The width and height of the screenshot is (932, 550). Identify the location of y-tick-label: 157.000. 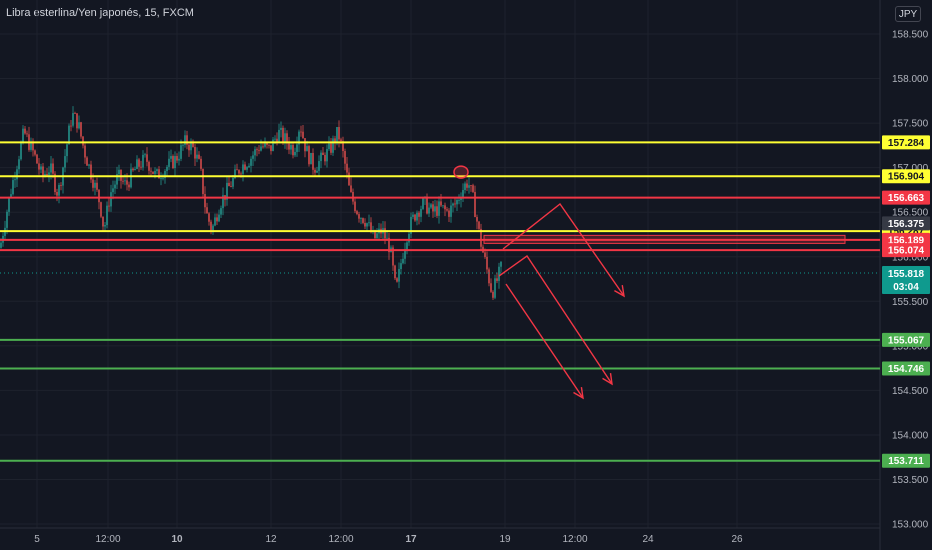
(910, 168).